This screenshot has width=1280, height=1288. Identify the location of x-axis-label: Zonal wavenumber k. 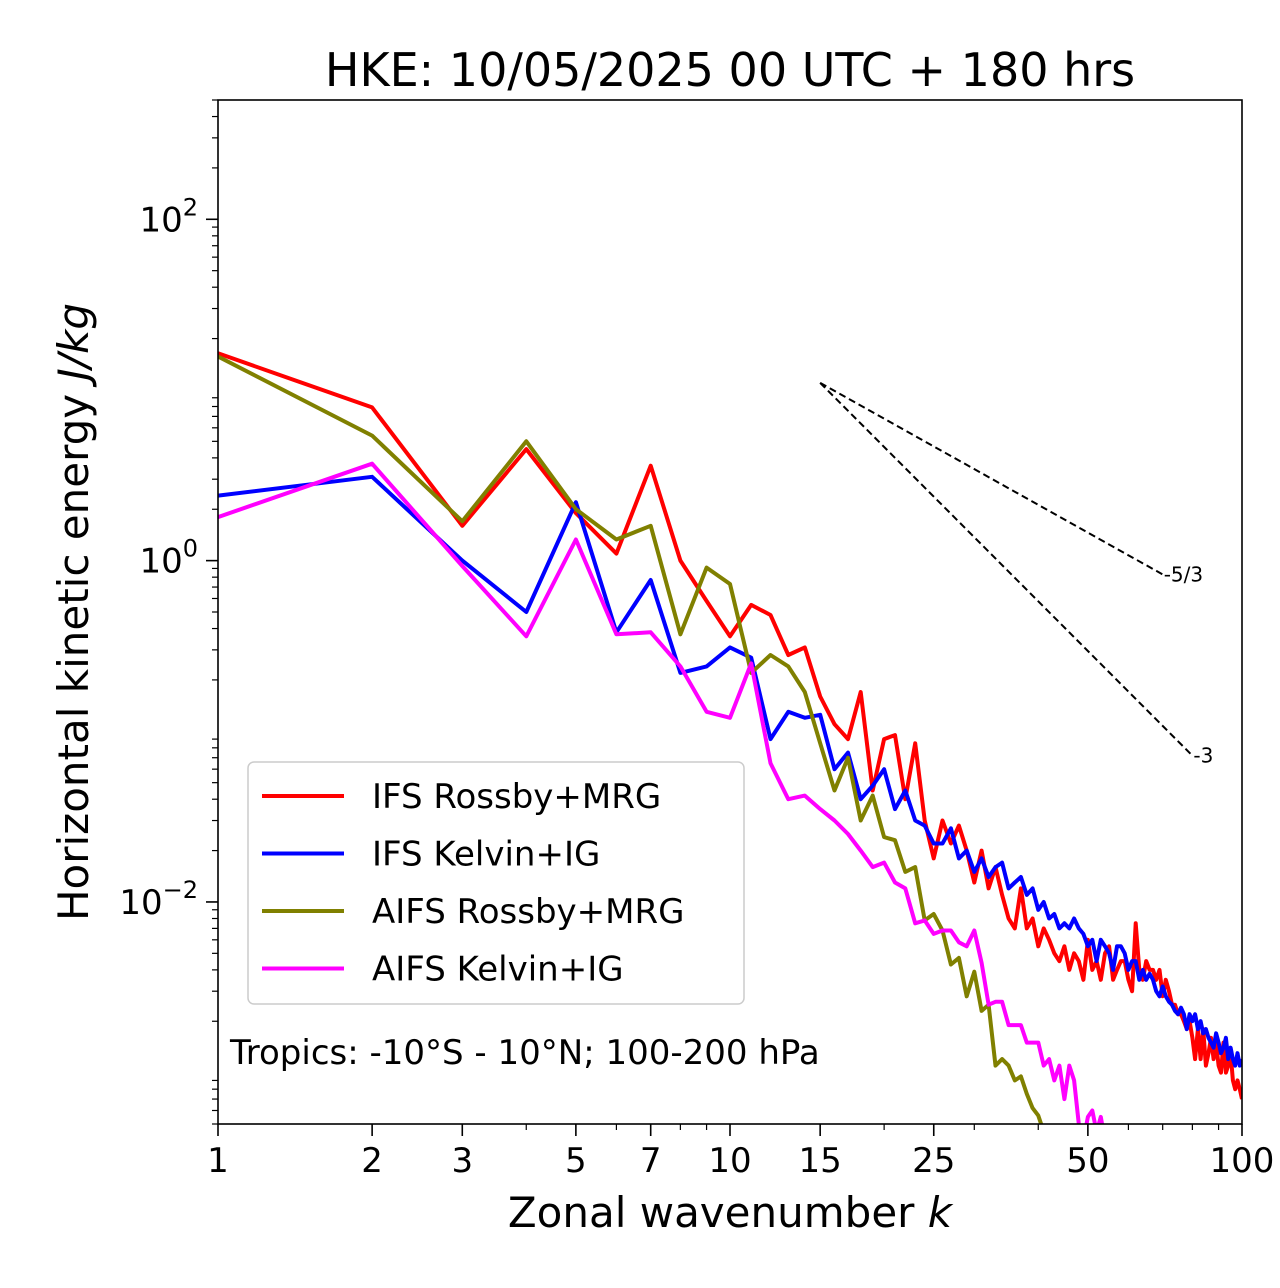
(731, 1212).